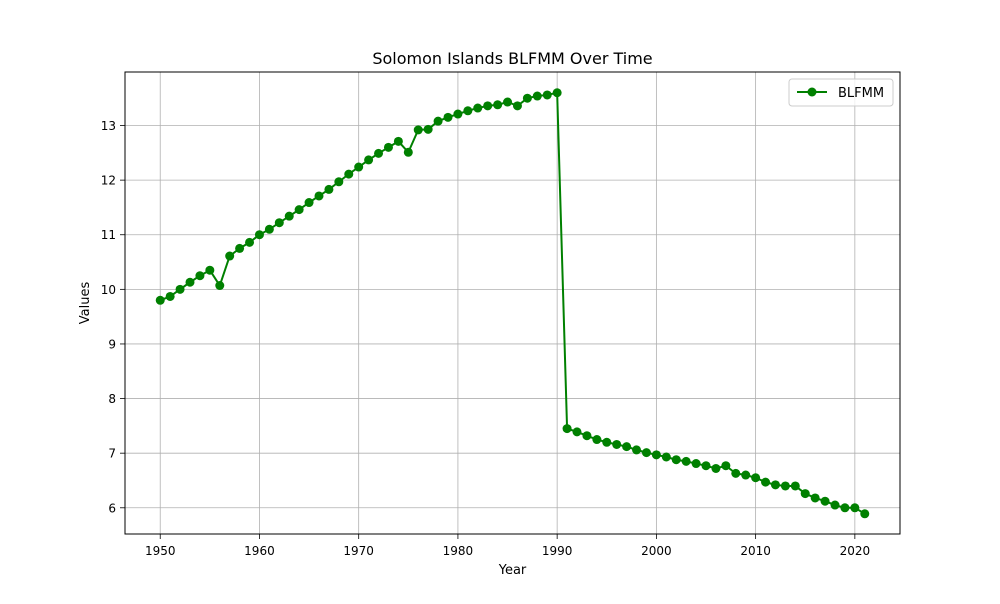 This screenshot has width=1000, height=604. Describe the element at coordinates (656, 551) in the screenshot. I see `x-tick-label: 2000` at that location.